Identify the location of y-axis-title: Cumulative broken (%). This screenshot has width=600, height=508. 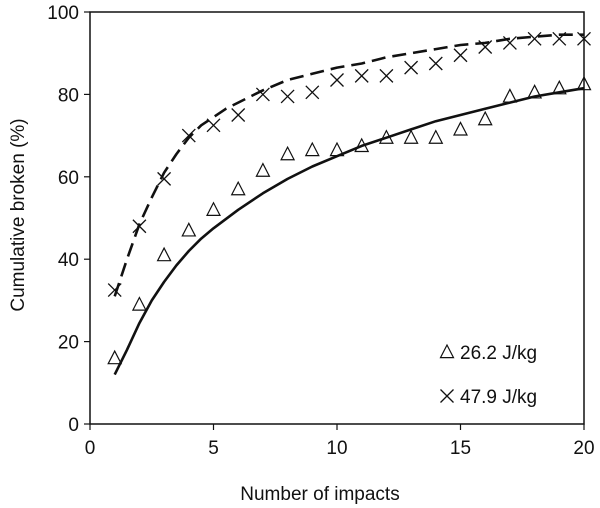
(18, 214).